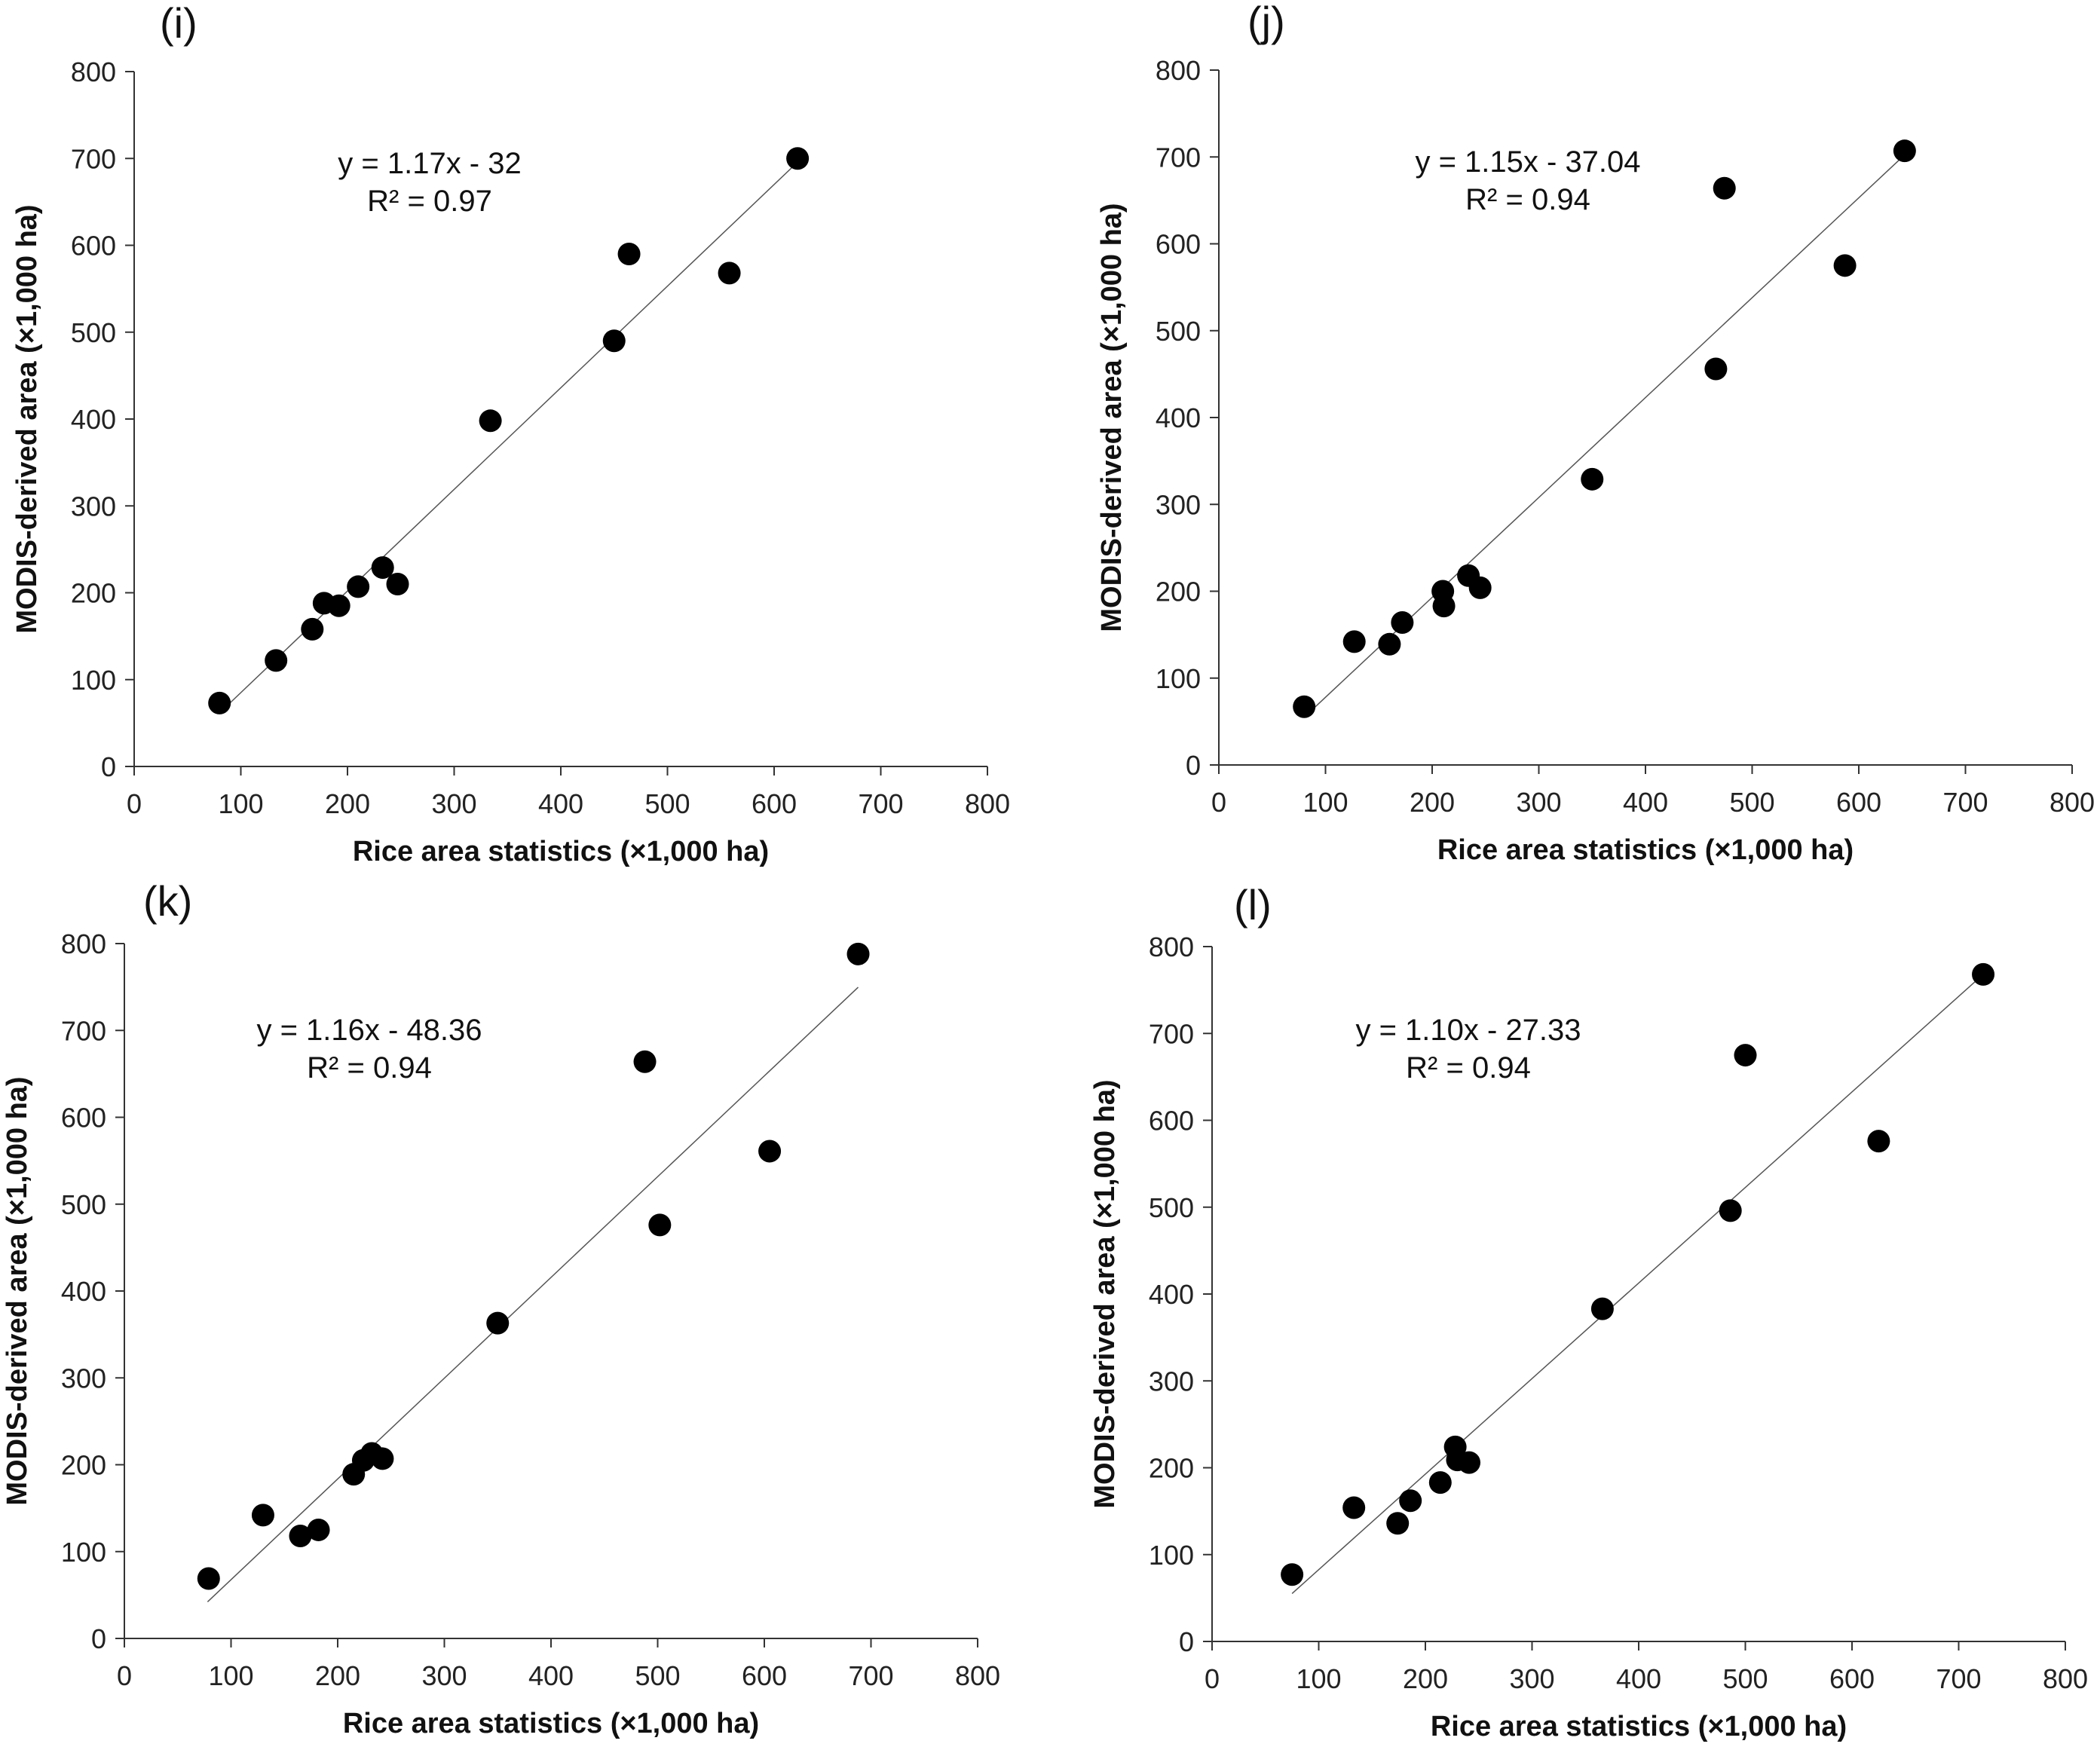  What do you see at coordinates (1253, 905) in the screenshot?
I see `panel-label: (l)` at bounding box center [1253, 905].